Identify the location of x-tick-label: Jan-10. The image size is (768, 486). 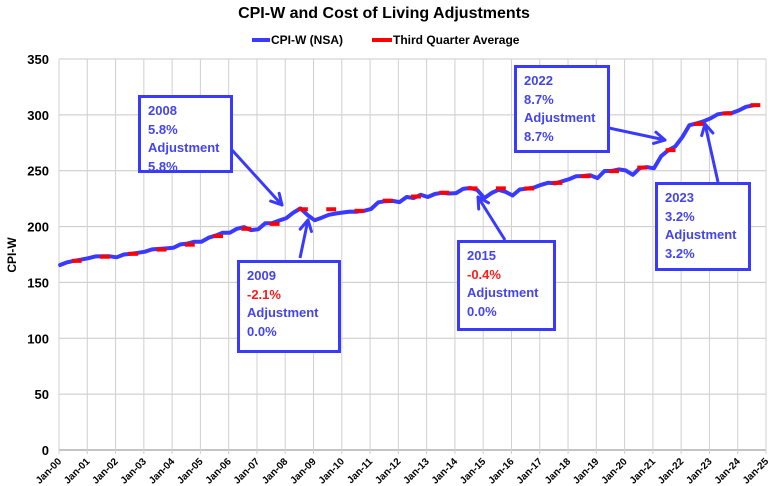
(332, 471).